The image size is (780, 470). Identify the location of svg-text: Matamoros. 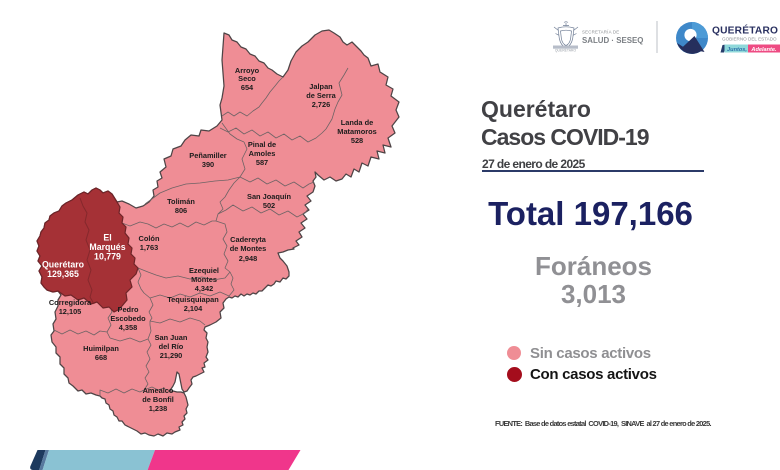
(356, 131).